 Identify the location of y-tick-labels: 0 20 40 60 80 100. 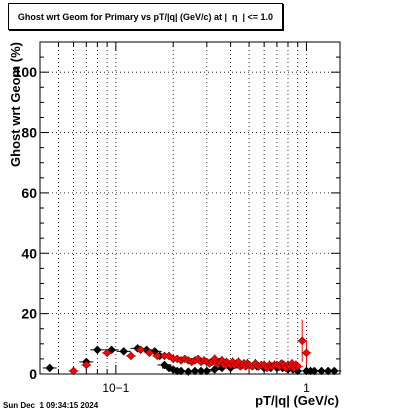
(26, 223).